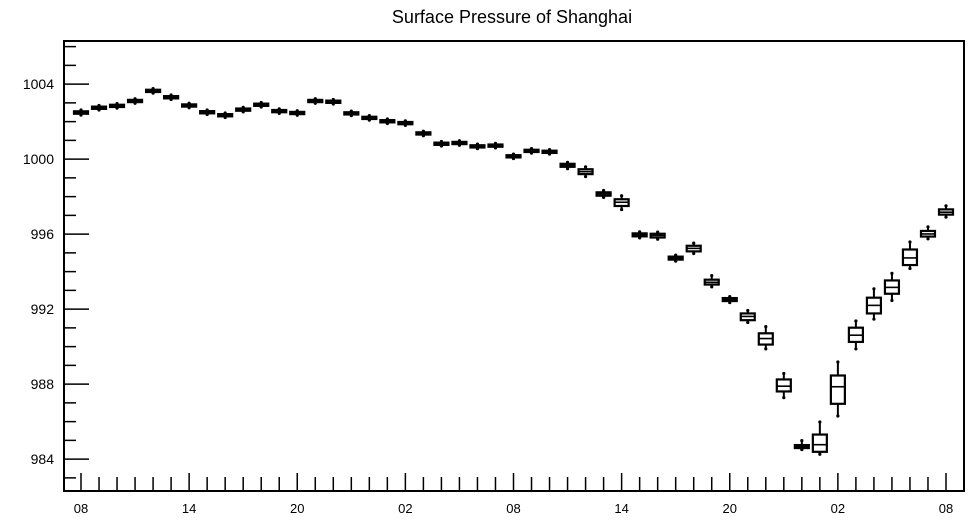 The image size is (969, 520). What do you see at coordinates (512, 17) in the screenshot?
I see `chart-title: Surface Pressure of Shanghai` at bounding box center [512, 17].